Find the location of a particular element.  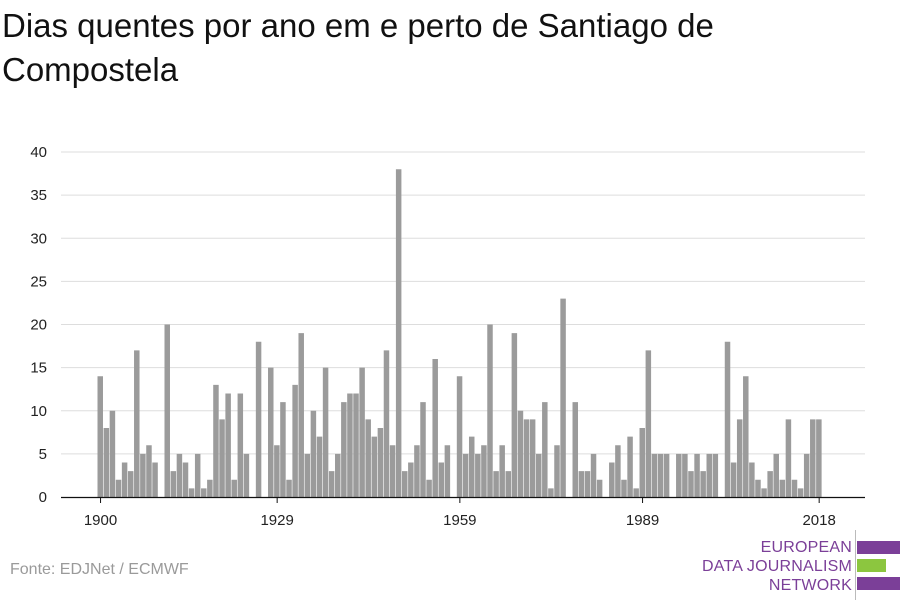

x-axis-labels: 1900 1929 1959 1989 2018 is located at coordinates (460, 520).